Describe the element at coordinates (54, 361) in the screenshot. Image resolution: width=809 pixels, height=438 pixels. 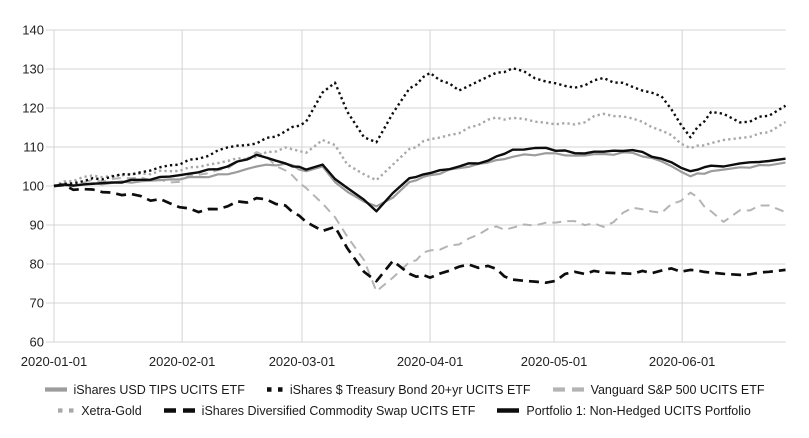
I see `x-axis-tick-label: 2020-01-01` at that location.